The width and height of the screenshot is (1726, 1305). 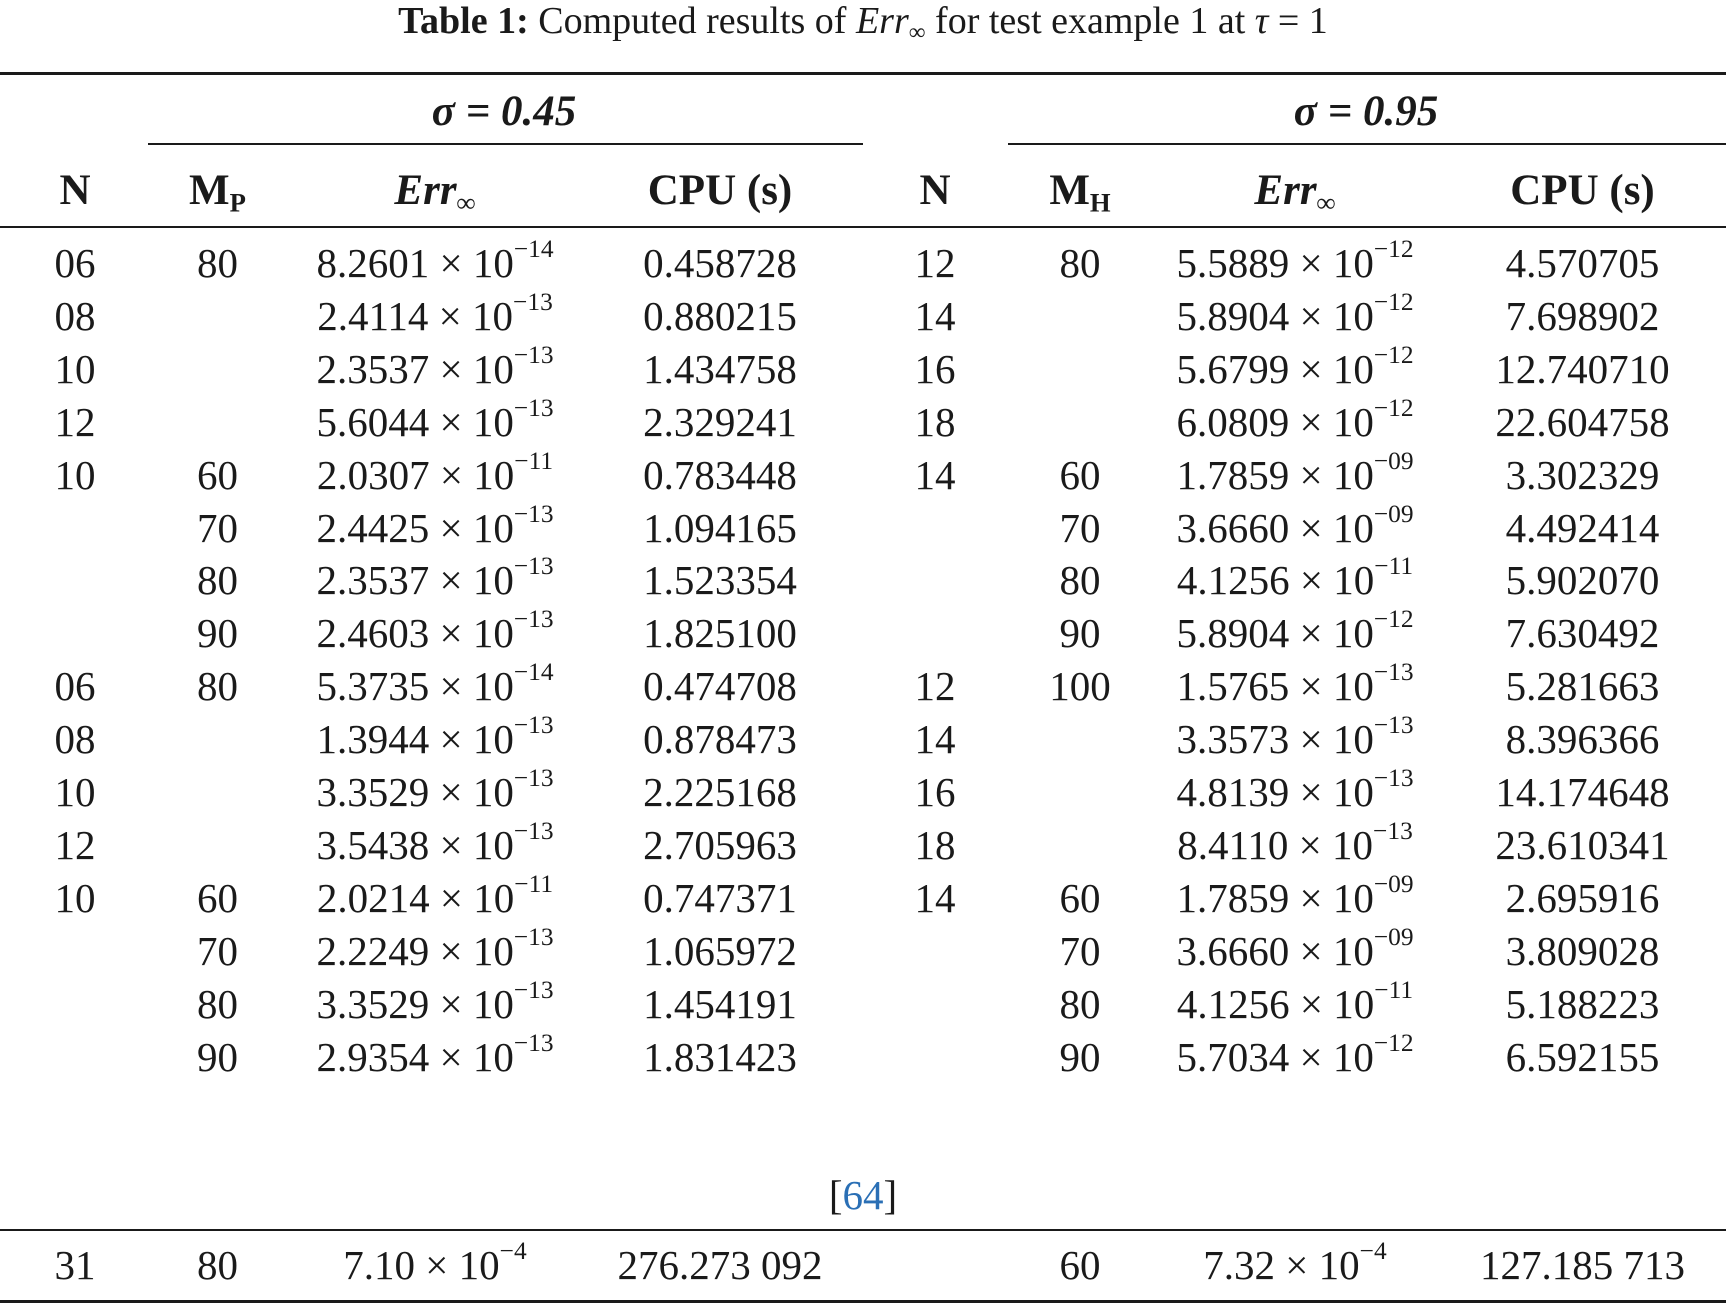 What do you see at coordinates (1582, 528) in the screenshot?
I see `cpu-right-cell: 4.492414` at bounding box center [1582, 528].